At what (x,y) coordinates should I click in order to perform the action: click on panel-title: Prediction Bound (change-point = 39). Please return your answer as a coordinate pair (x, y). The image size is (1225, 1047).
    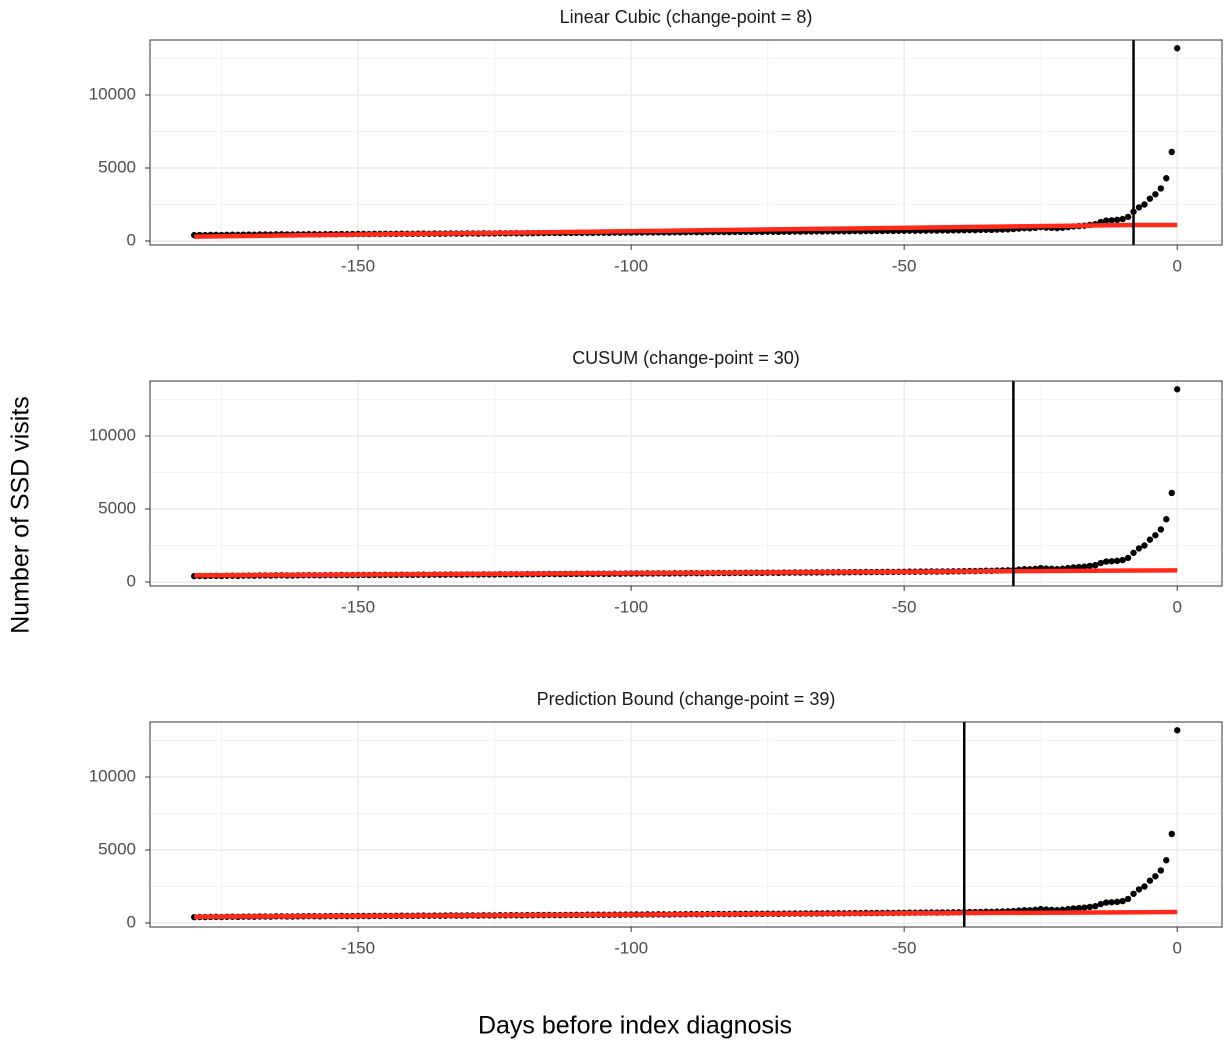
    Looking at the image, I should click on (686, 699).